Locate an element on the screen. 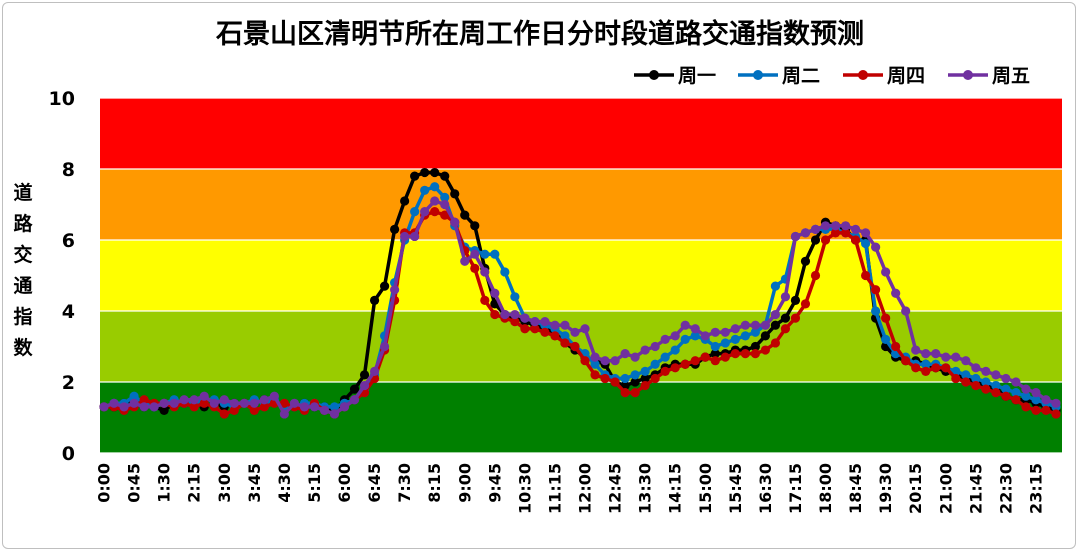  y-tick-label: 10 is located at coordinates (62, 99).